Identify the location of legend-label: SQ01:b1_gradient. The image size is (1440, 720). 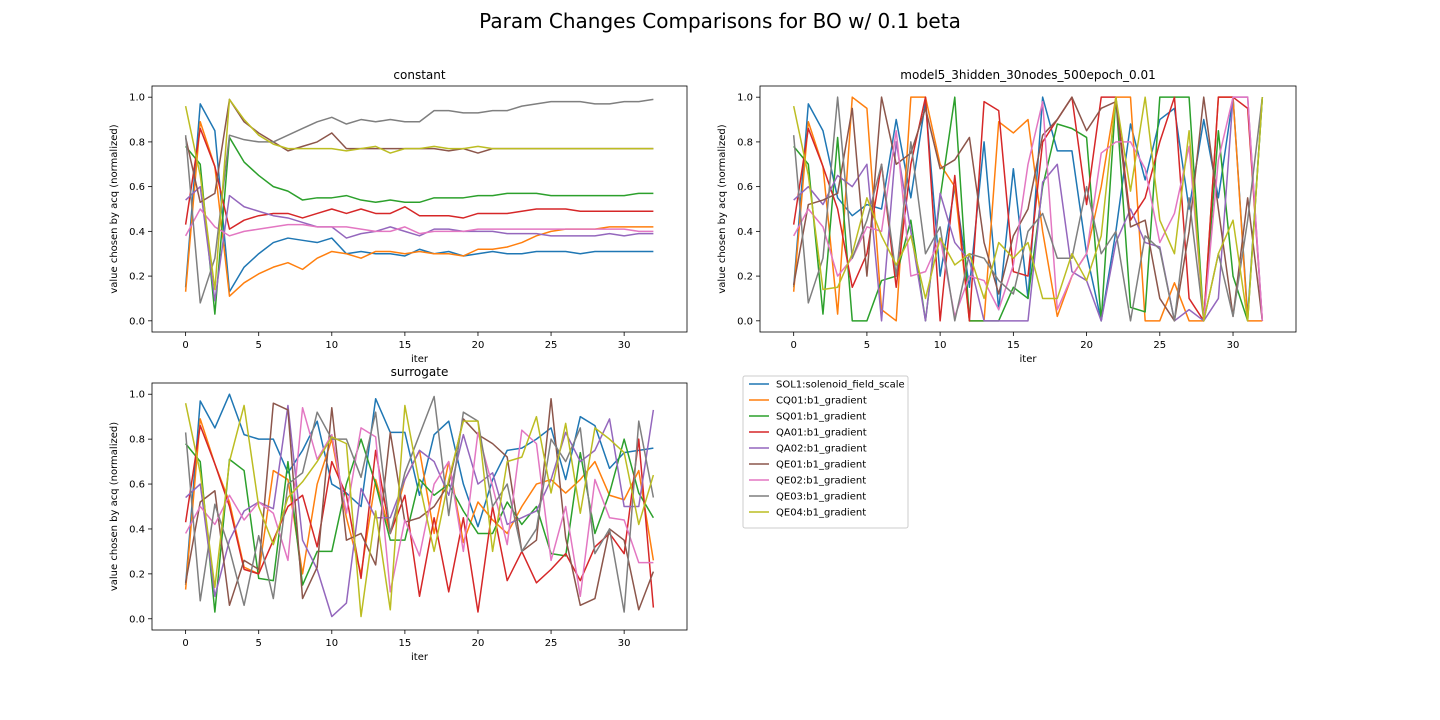
(821, 417).